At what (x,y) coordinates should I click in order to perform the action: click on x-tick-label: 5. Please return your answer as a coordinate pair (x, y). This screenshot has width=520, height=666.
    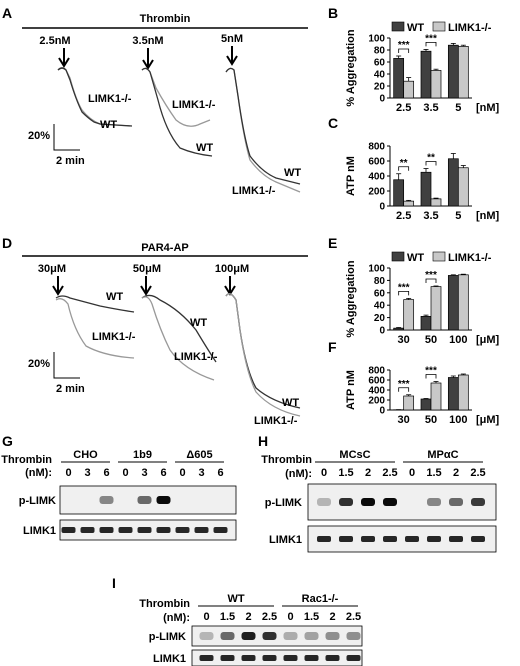
    Looking at the image, I should click on (458, 108).